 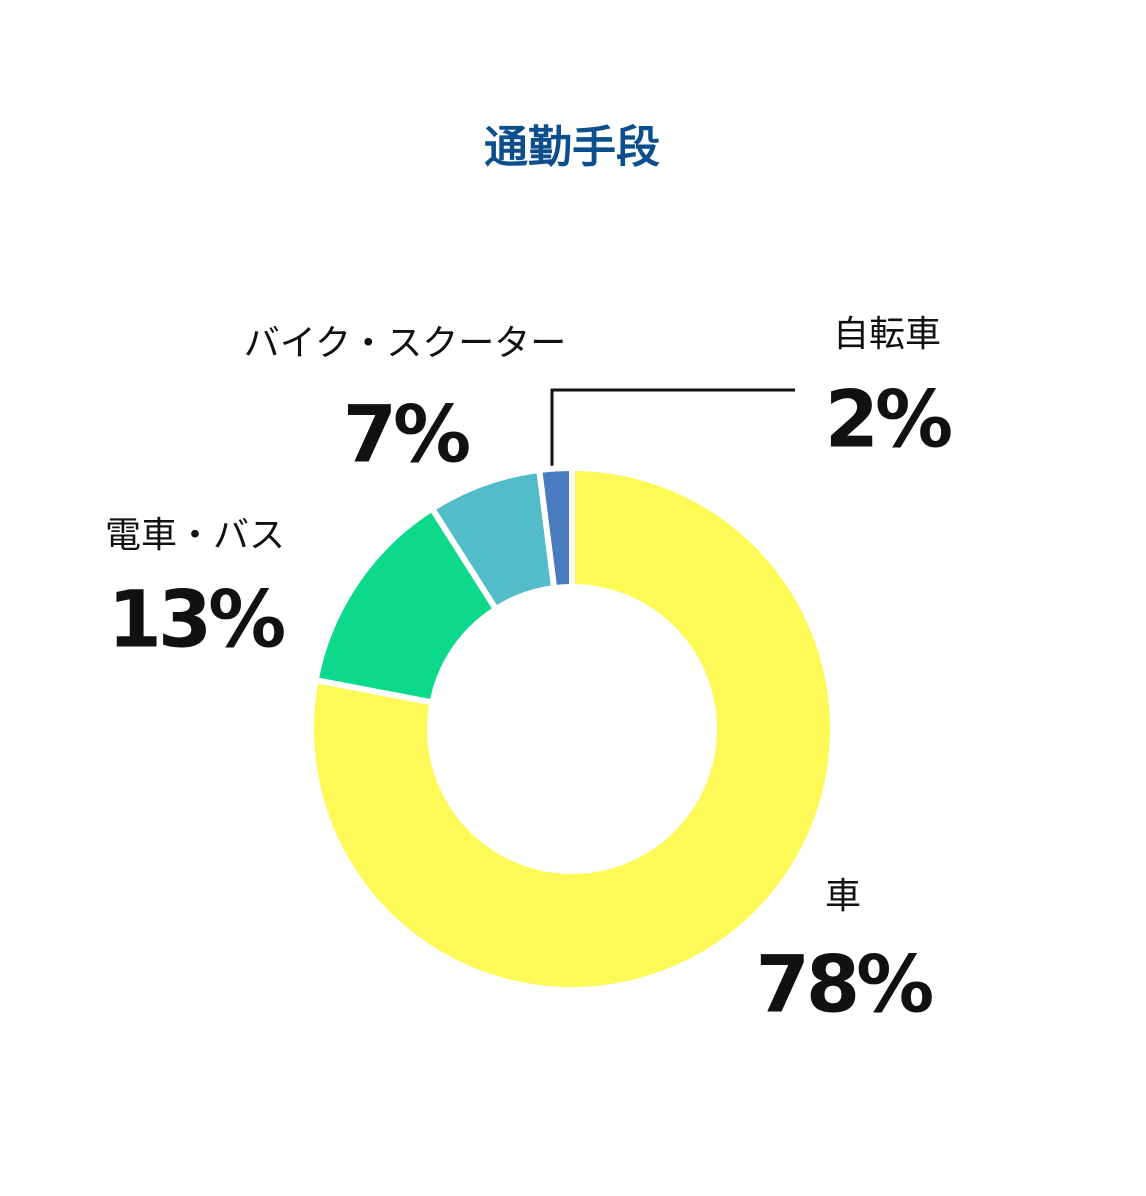 I want to click on donut-slice, so click(x=555, y=528).